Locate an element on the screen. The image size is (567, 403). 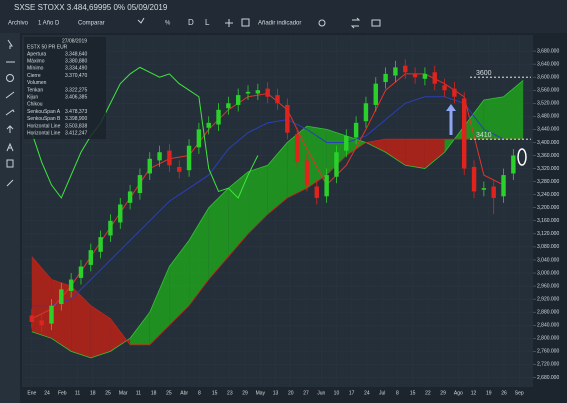
snapshot-icon is located at coordinates (376, 23).